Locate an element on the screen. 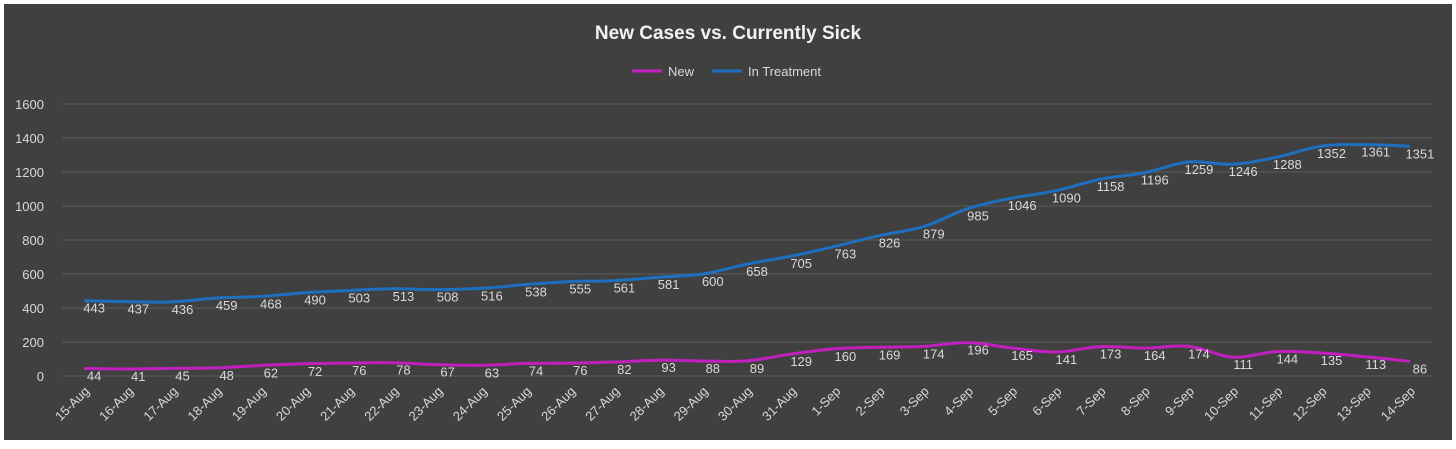  data-label-in-treatment: 468 is located at coordinates (271, 303).